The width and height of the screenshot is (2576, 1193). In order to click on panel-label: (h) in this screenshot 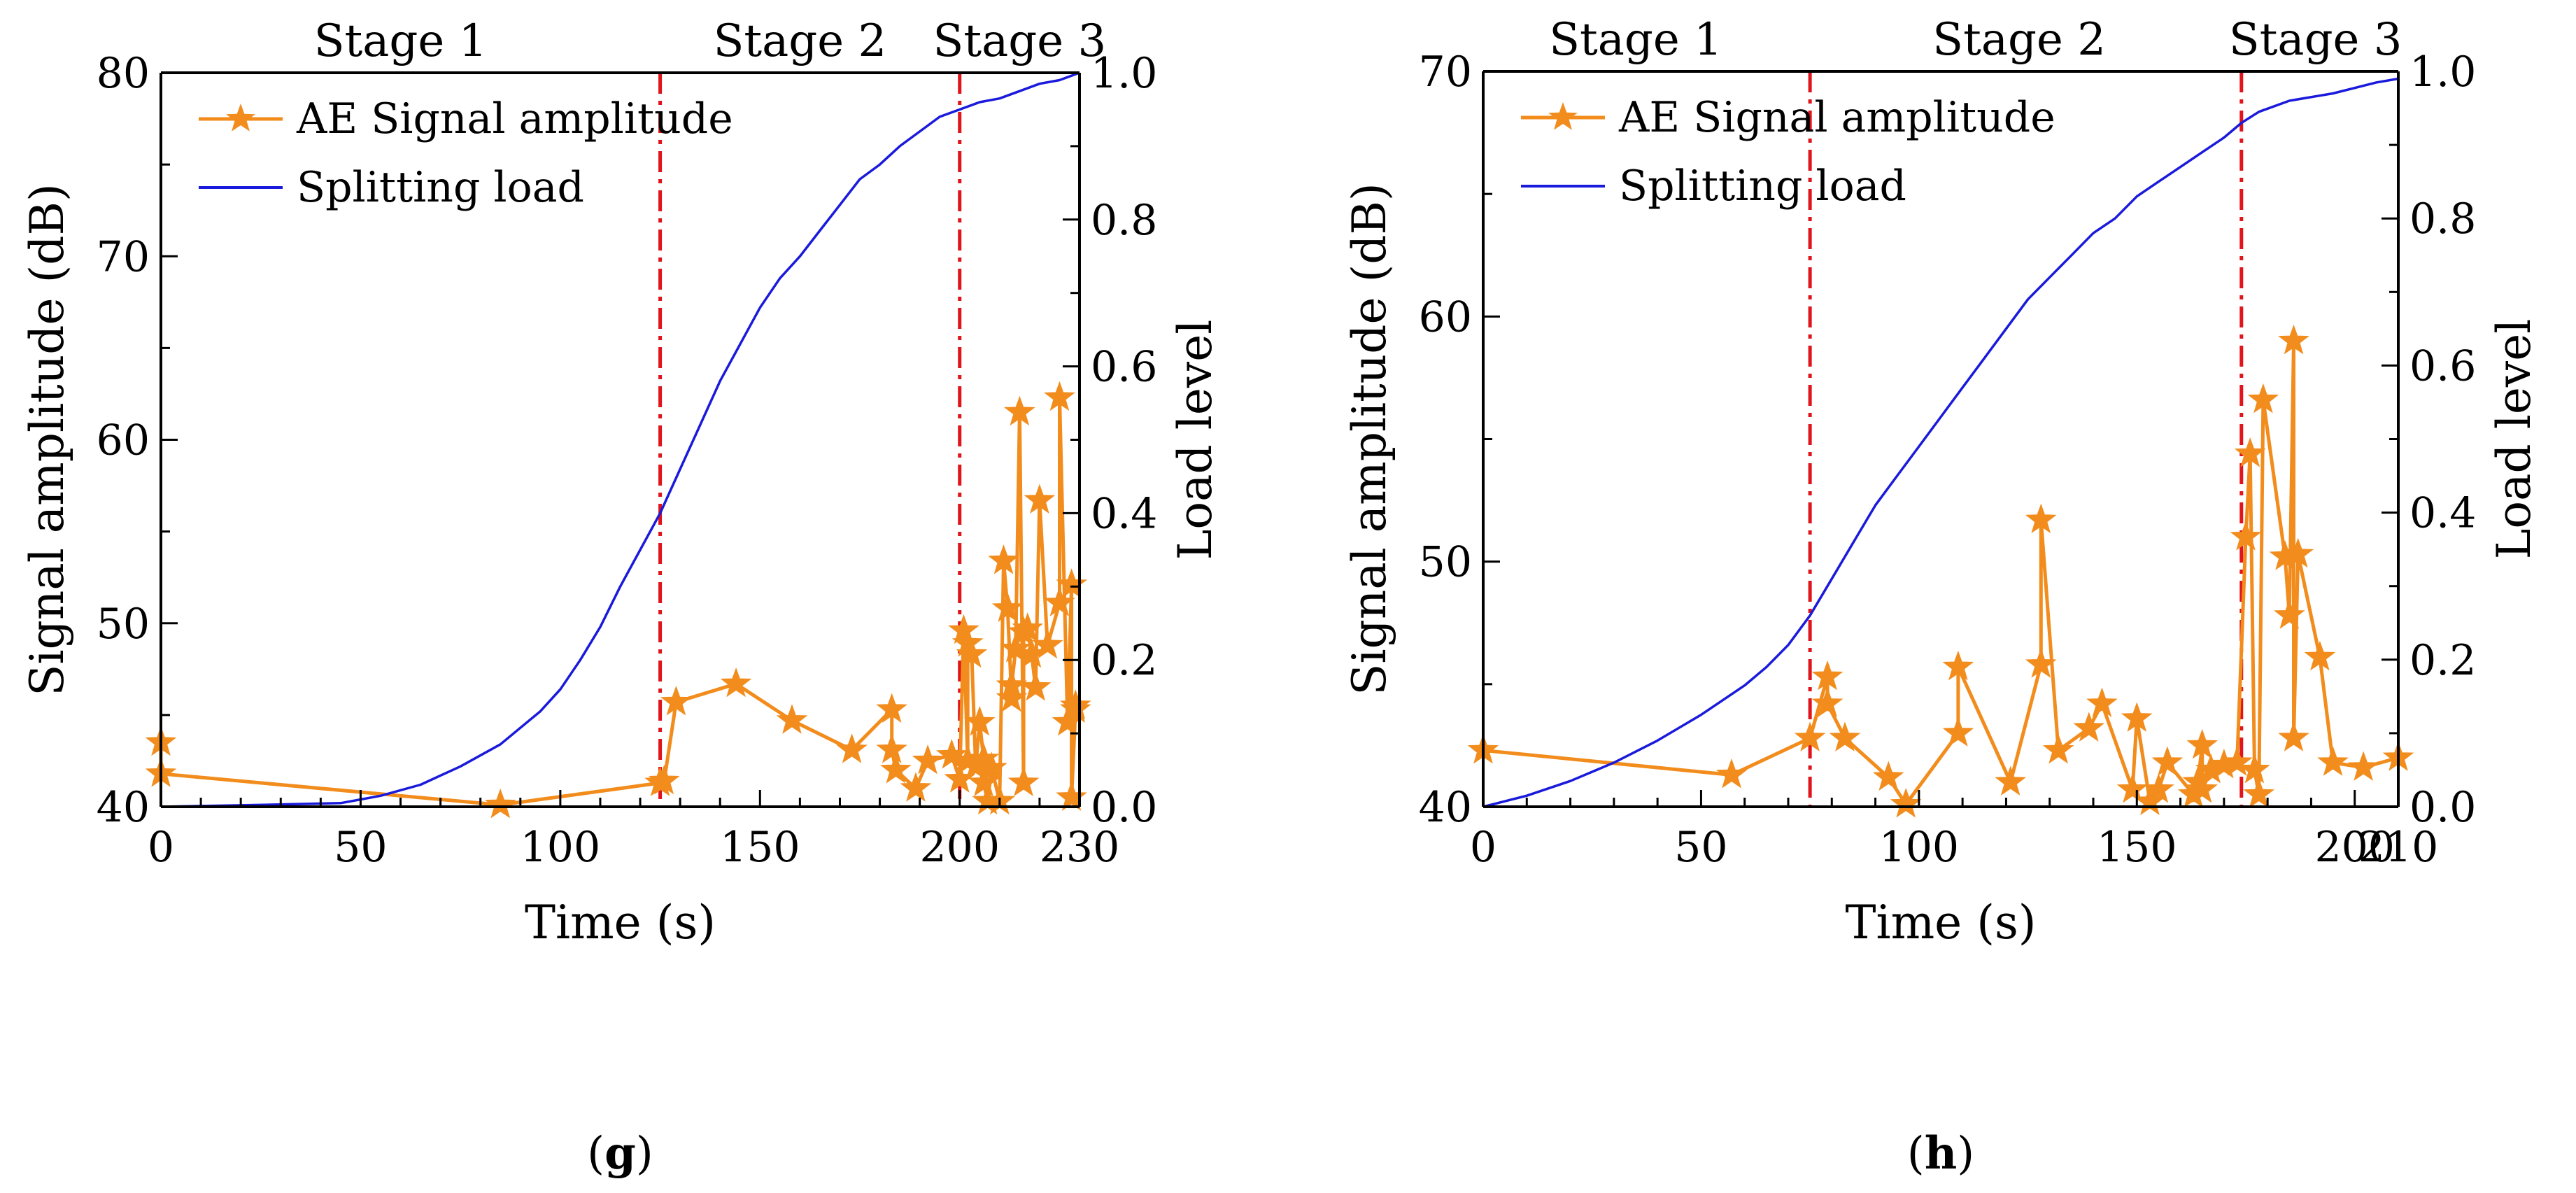, I will do `click(1940, 1153)`.